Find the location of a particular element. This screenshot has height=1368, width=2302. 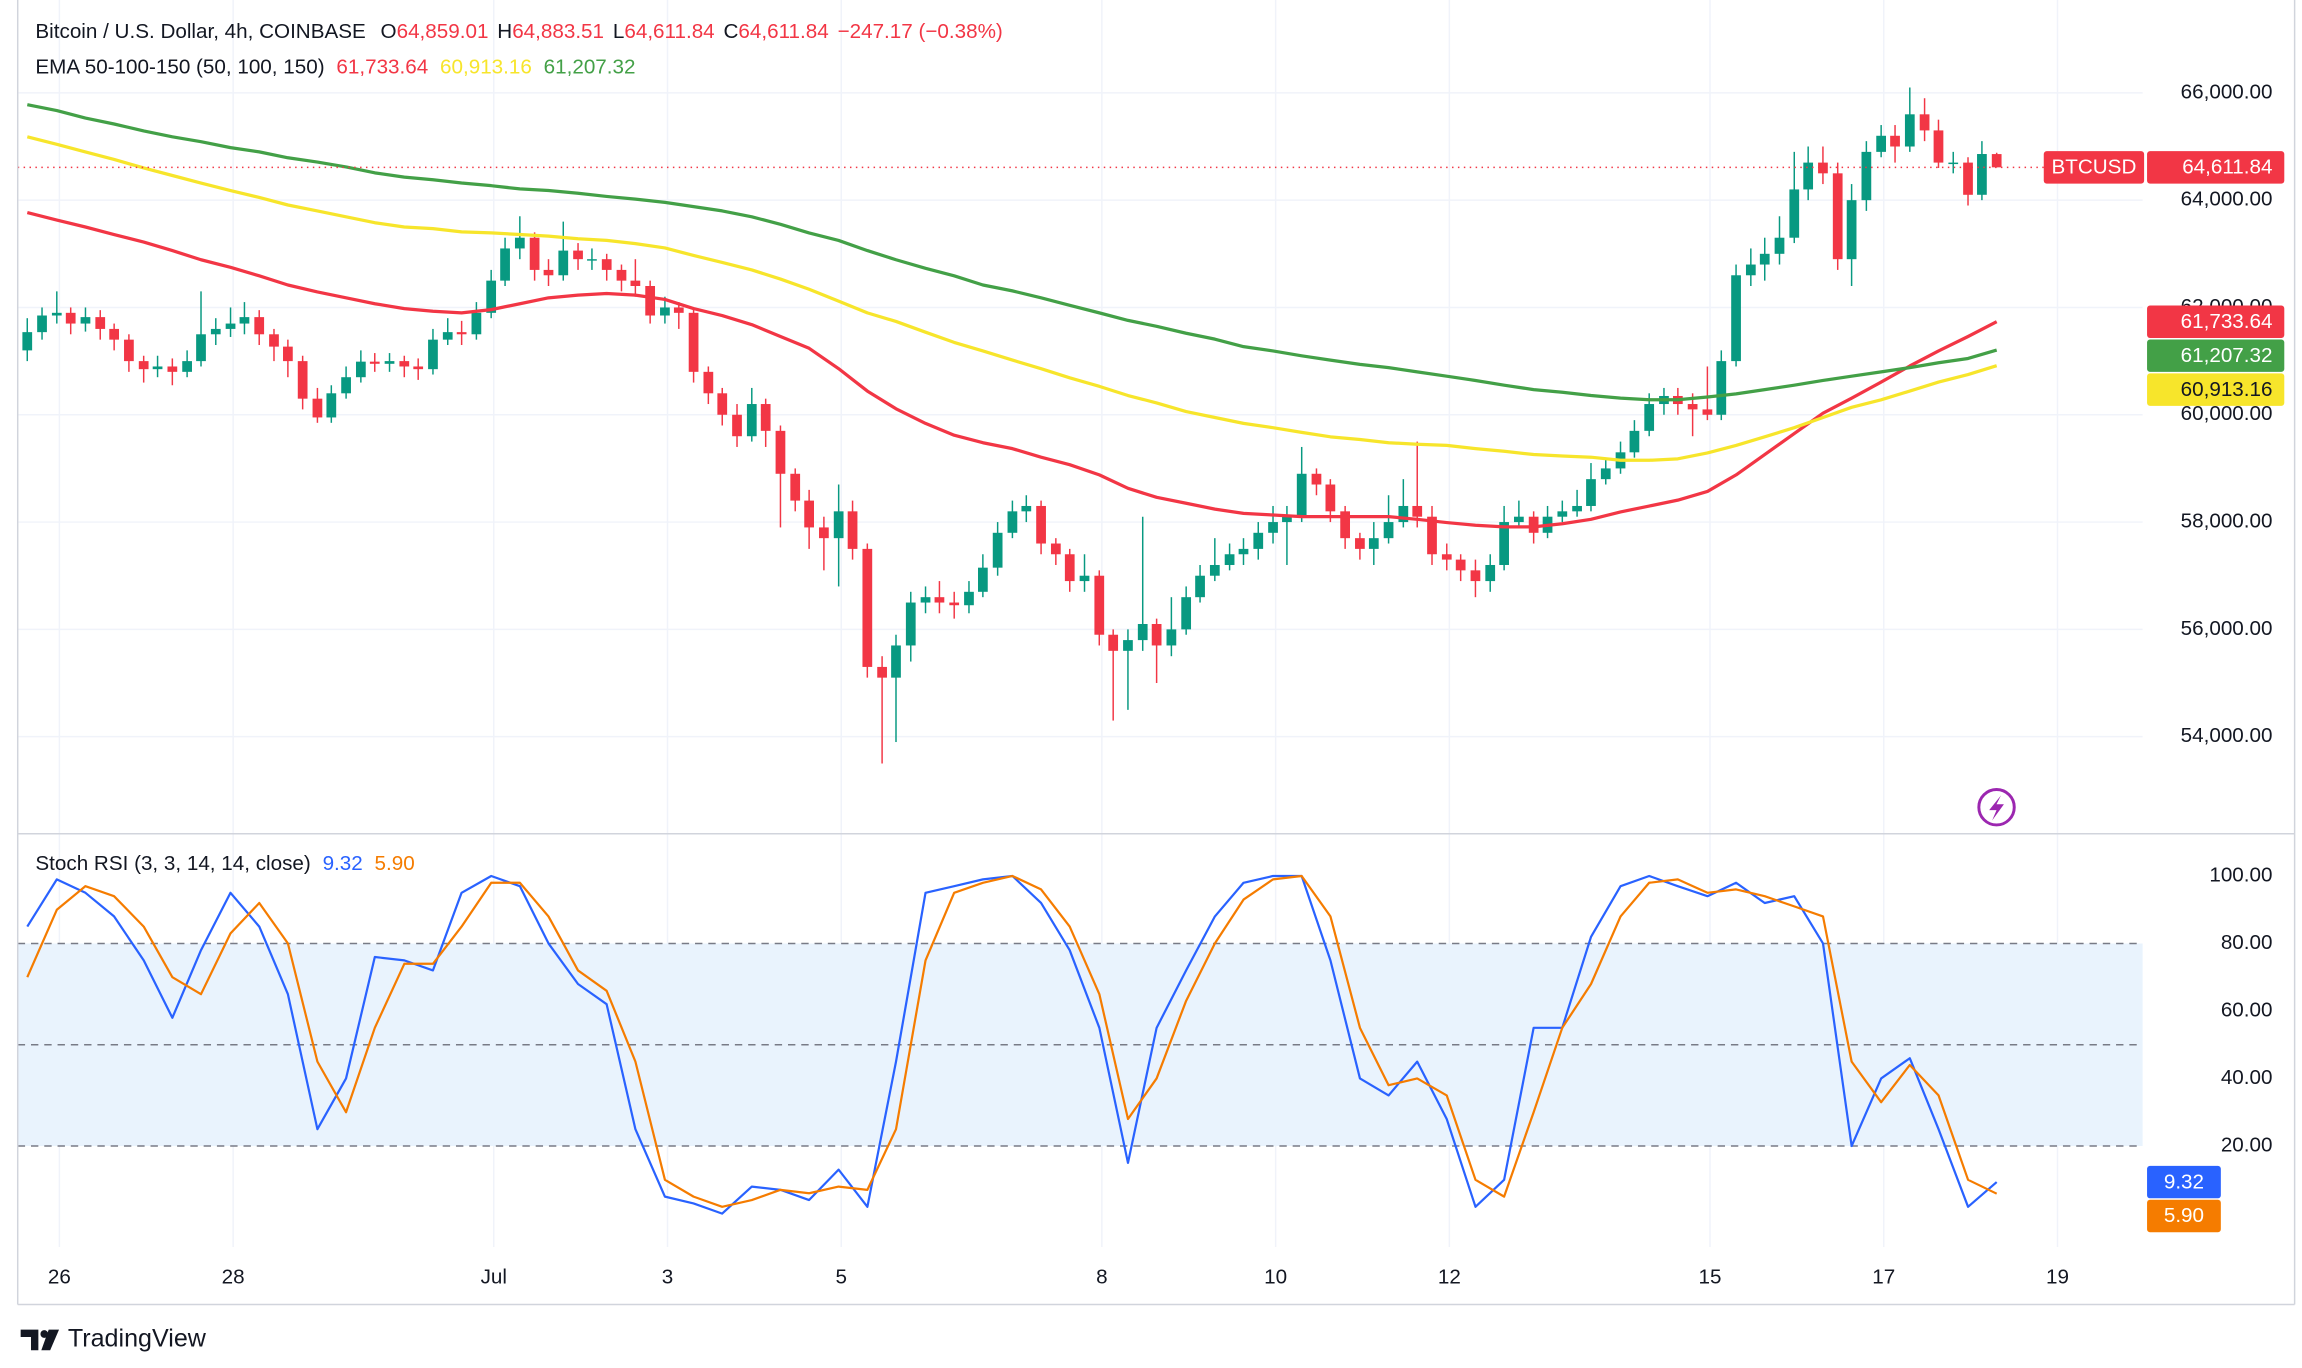

ohlc-label: H is located at coordinates (504, 31).